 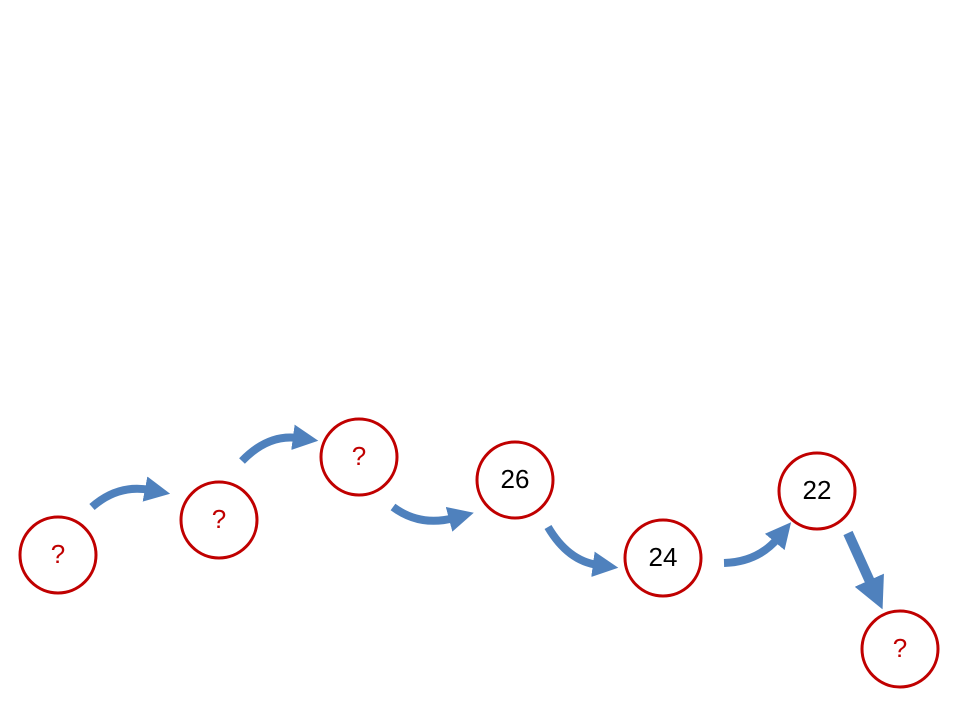 I want to click on node-6-circle, so click(x=817, y=491).